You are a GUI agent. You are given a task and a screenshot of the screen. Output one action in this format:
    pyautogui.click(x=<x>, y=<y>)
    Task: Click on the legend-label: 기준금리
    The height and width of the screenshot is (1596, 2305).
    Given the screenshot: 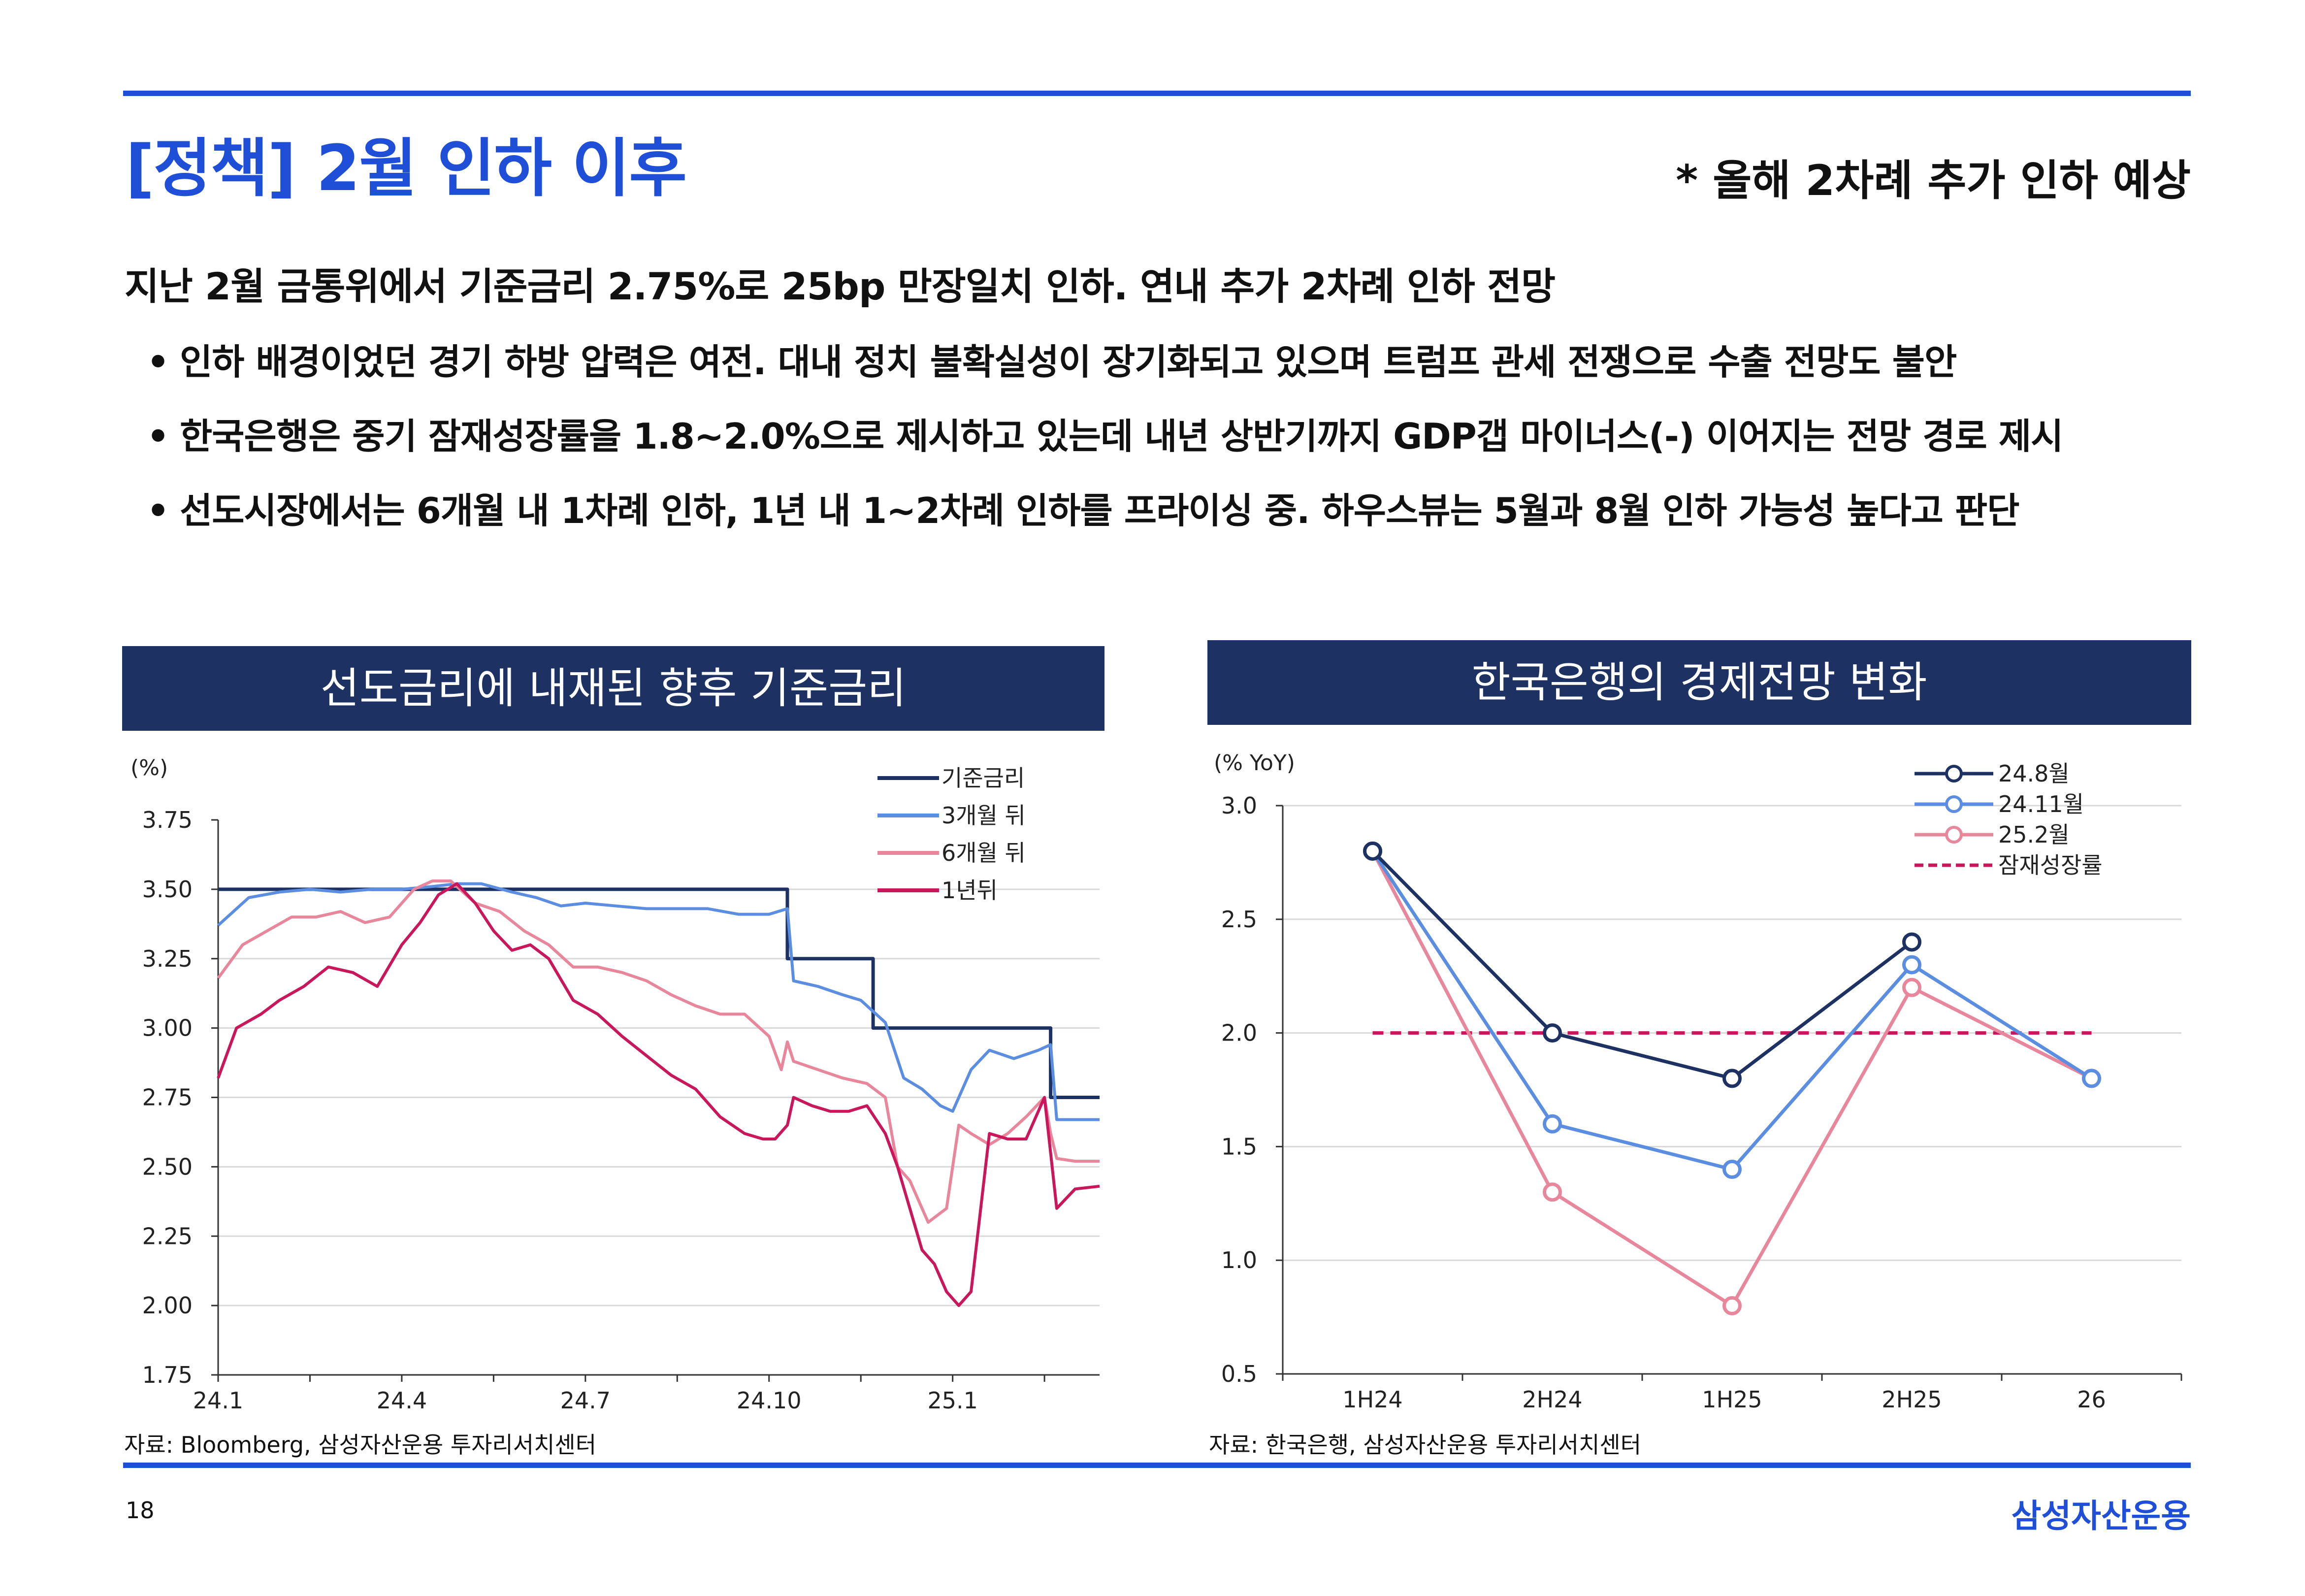 What is the action you would take?
    pyautogui.click(x=983, y=778)
    